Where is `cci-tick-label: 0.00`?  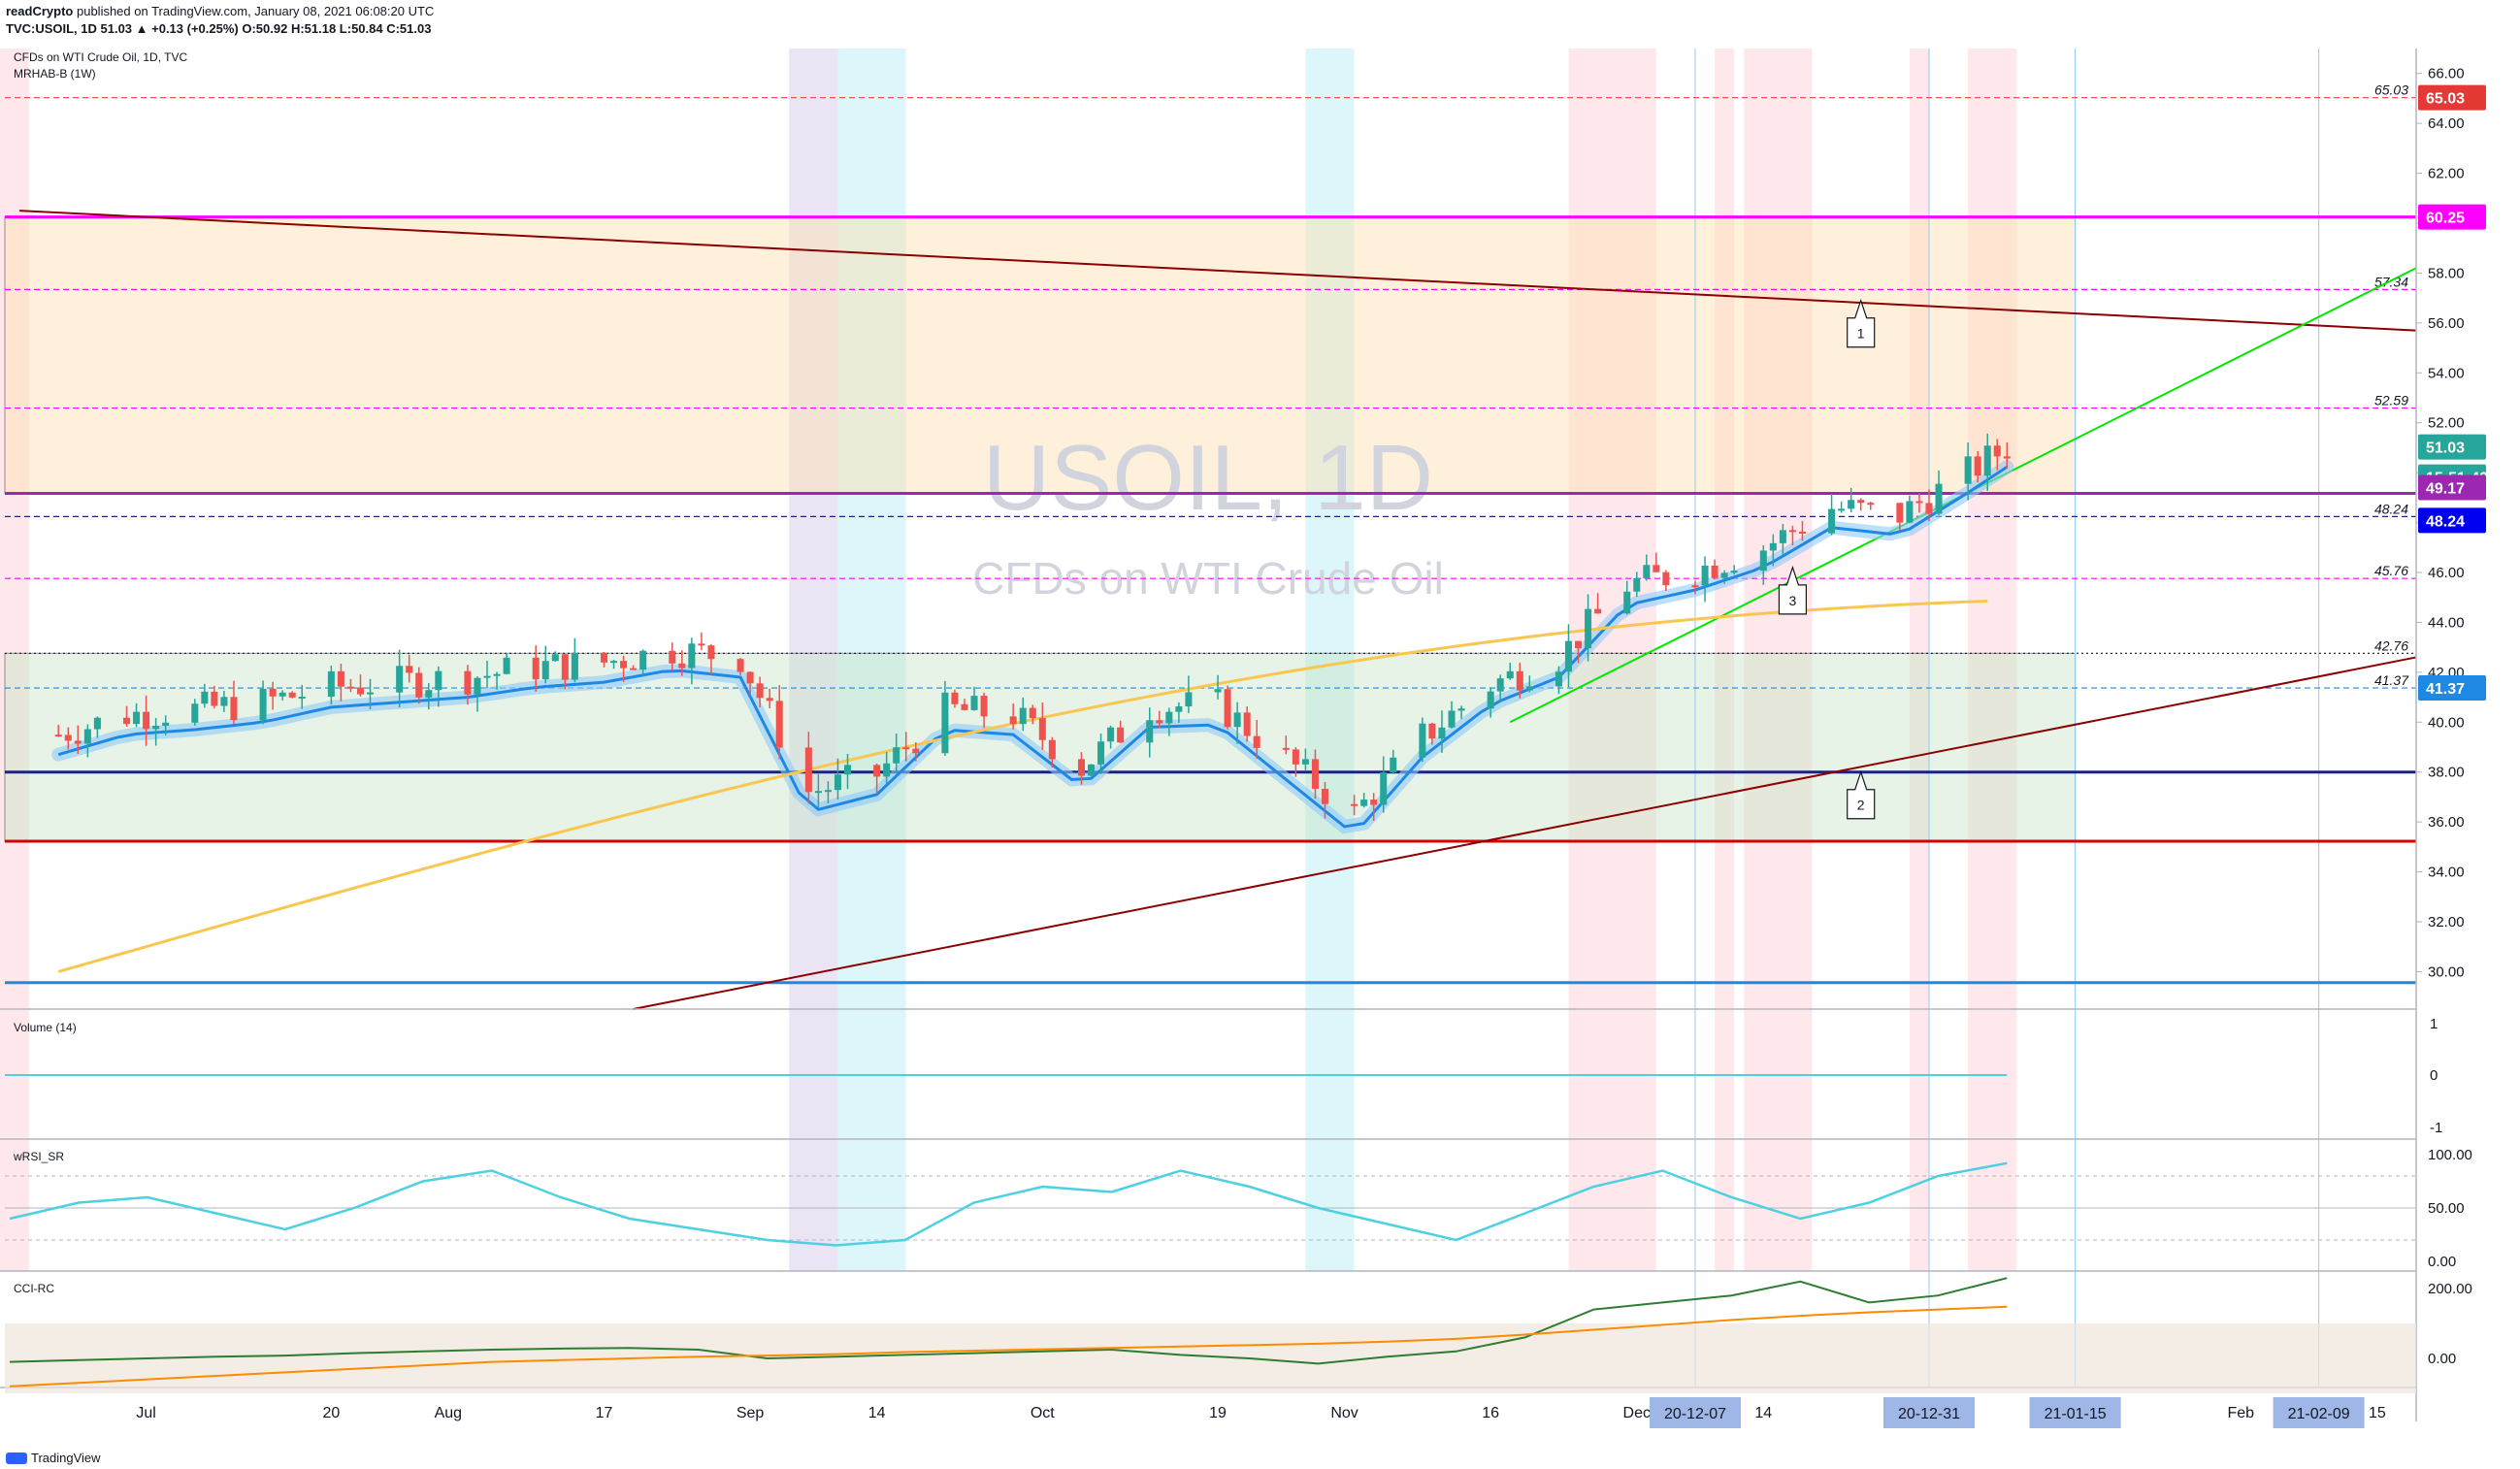 cci-tick-label: 0.00 is located at coordinates (2442, 1359).